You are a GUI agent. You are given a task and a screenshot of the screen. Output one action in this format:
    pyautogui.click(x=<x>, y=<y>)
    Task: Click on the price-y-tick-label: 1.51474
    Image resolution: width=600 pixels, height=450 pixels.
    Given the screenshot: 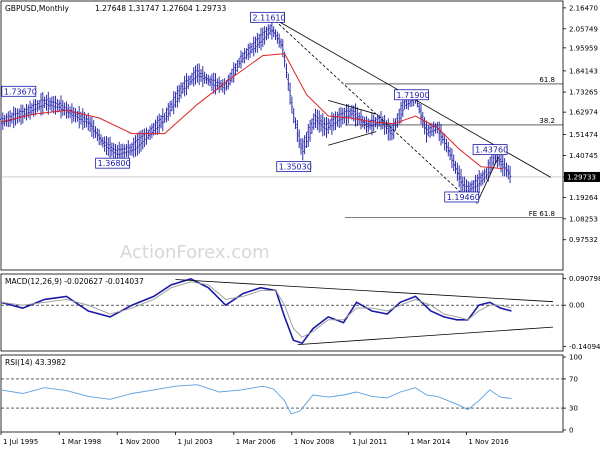 What is the action you would take?
    pyautogui.click(x=583, y=135)
    